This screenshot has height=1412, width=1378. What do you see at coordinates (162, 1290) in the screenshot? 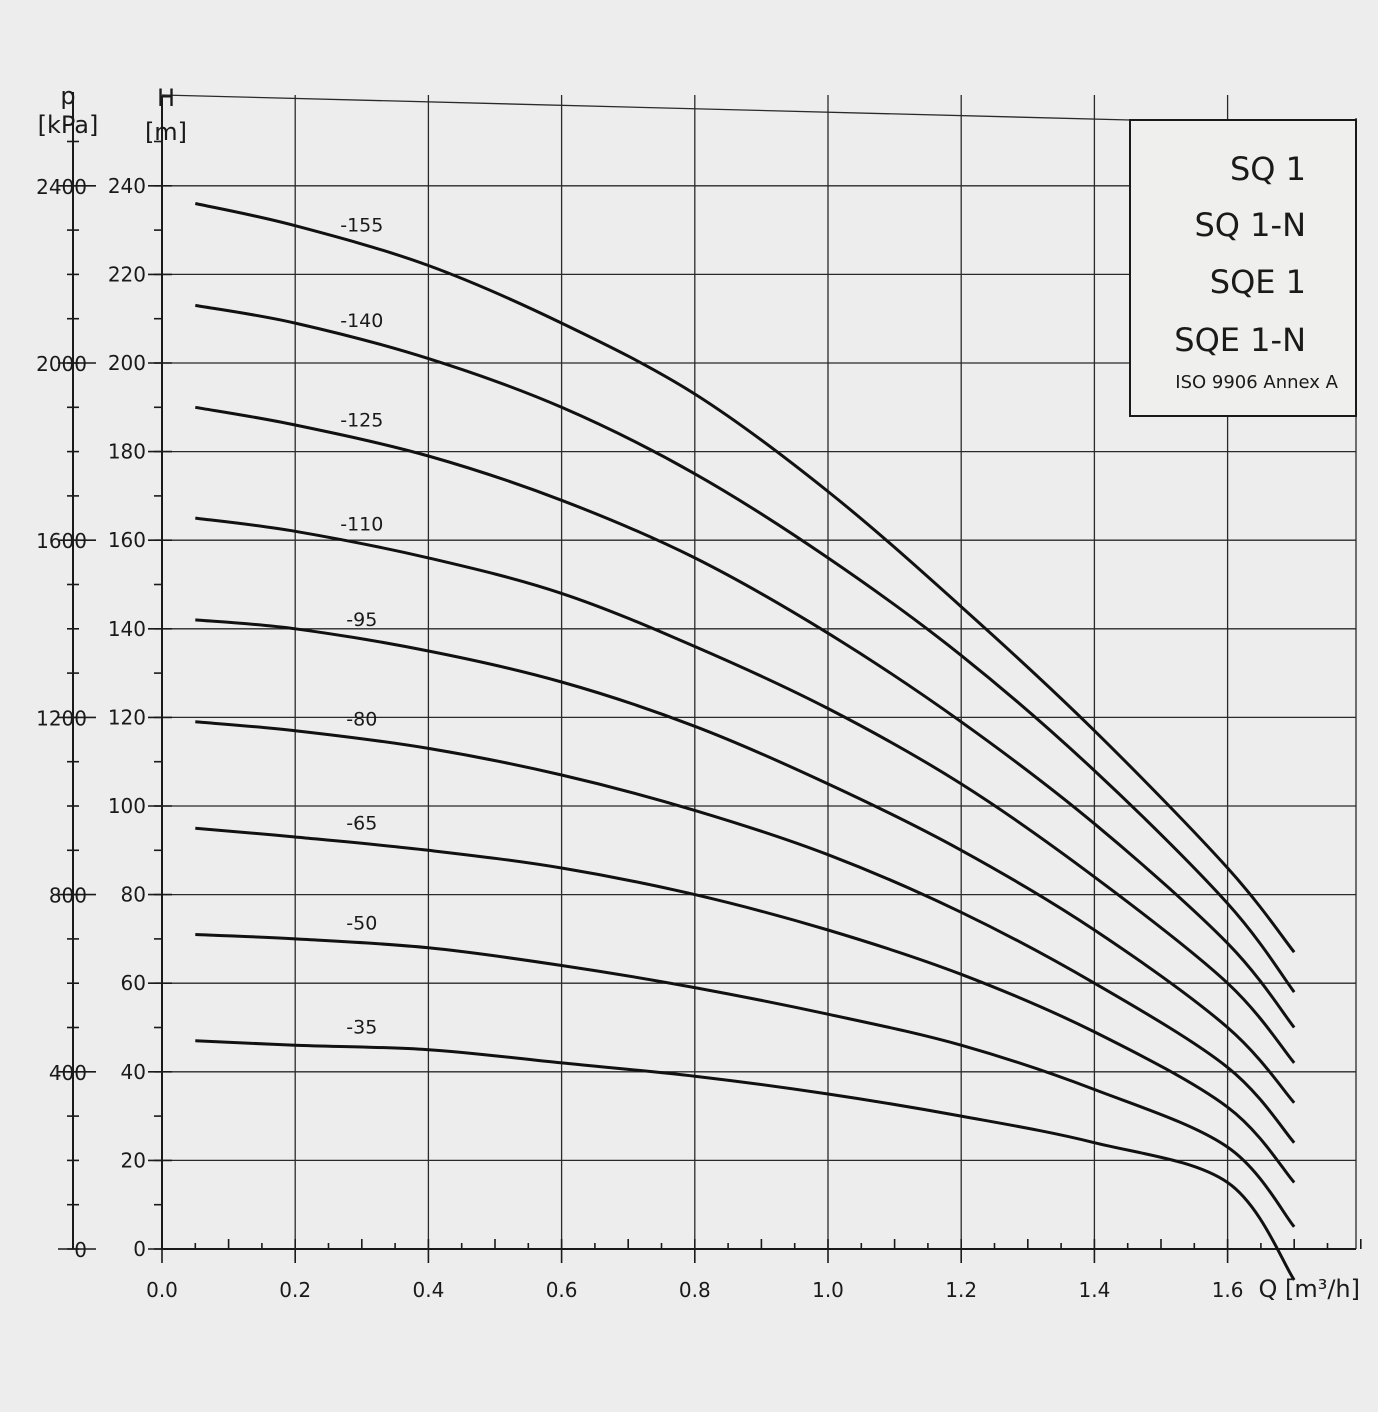
I see `q-tick-label: 0.0` at bounding box center [162, 1290].